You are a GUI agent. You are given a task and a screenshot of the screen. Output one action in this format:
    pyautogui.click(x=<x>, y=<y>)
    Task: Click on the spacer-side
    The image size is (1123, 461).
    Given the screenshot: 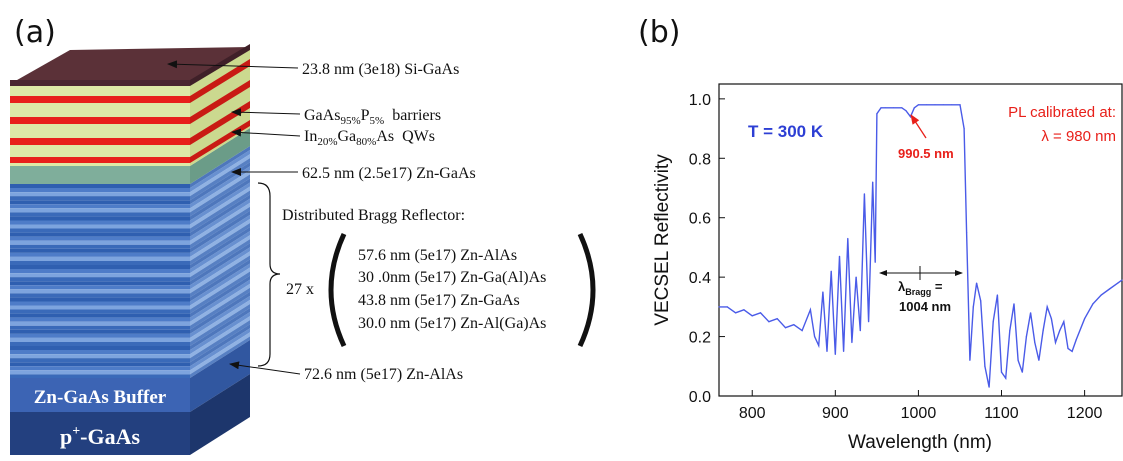 What is the action you would take?
    pyautogui.click(x=220, y=156)
    